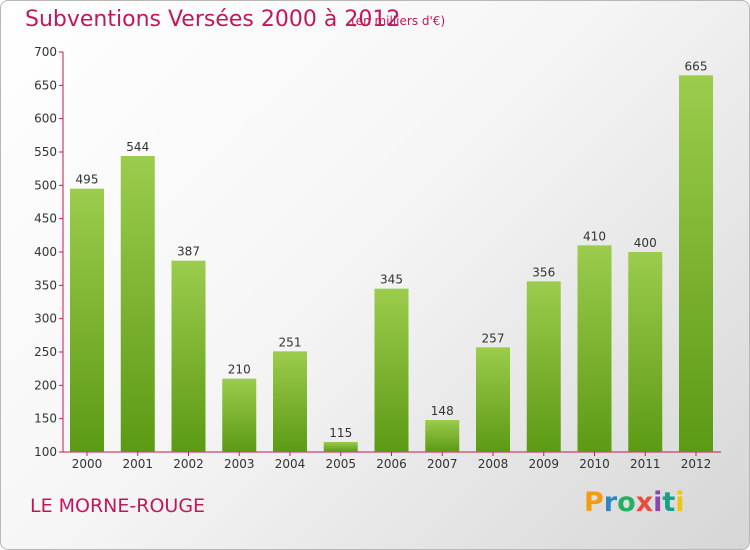 The width and height of the screenshot is (750, 550). Describe the element at coordinates (87, 180) in the screenshot. I see `bar-value-label: 495` at that location.